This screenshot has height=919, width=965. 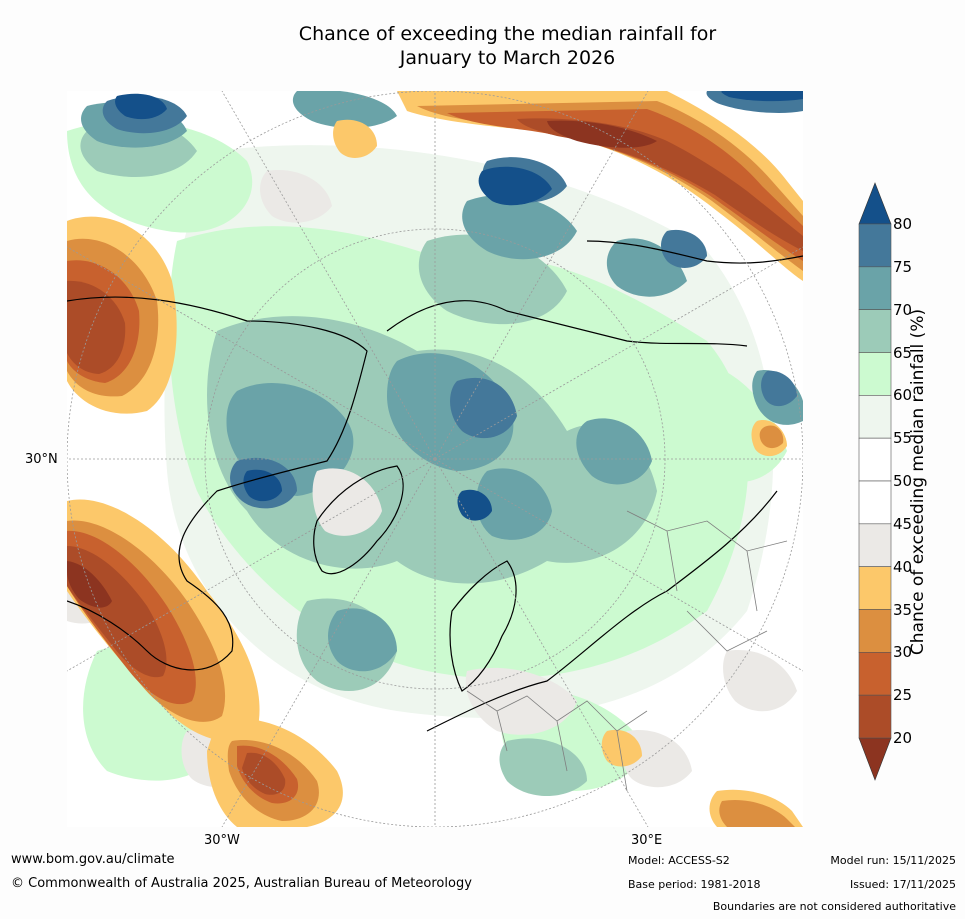 What do you see at coordinates (93, 859) in the screenshot?
I see `website-link: www.bom.gov.au/climate` at bounding box center [93, 859].